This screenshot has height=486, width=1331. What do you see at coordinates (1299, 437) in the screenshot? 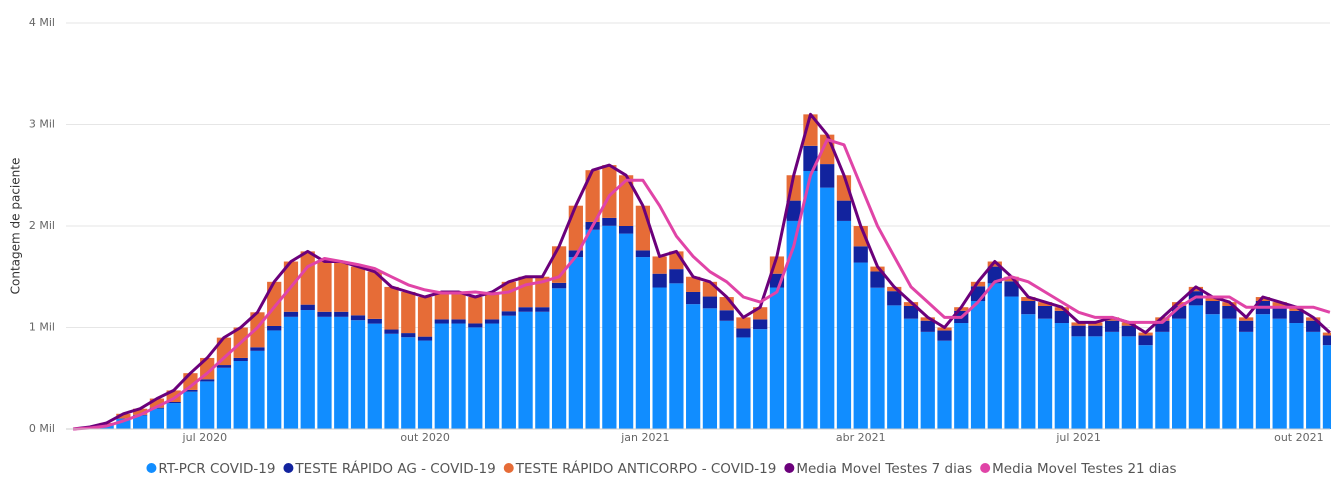
I see `x-tick-label: out 2021` at bounding box center [1299, 437].